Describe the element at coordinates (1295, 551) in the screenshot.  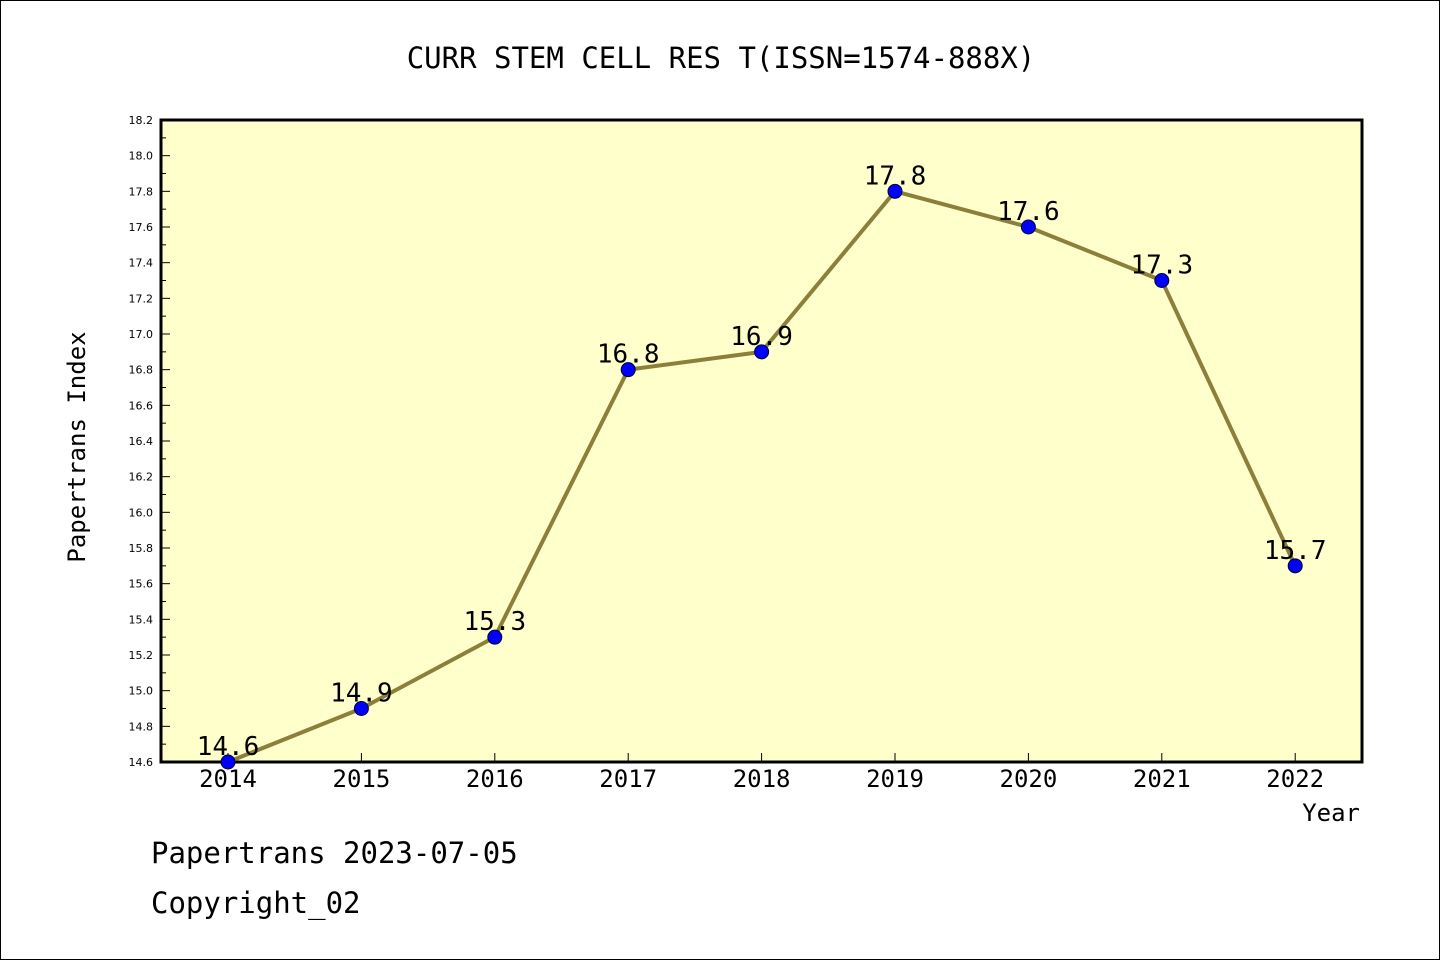
I see `data-label: 15.7` at that location.